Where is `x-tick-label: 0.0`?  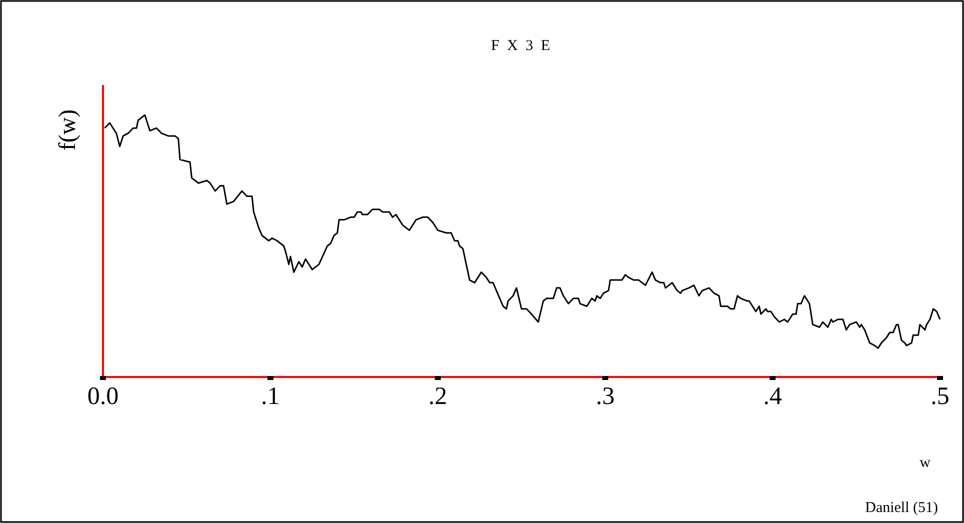
x-tick-label: 0.0 is located at coordinates (103, 396).